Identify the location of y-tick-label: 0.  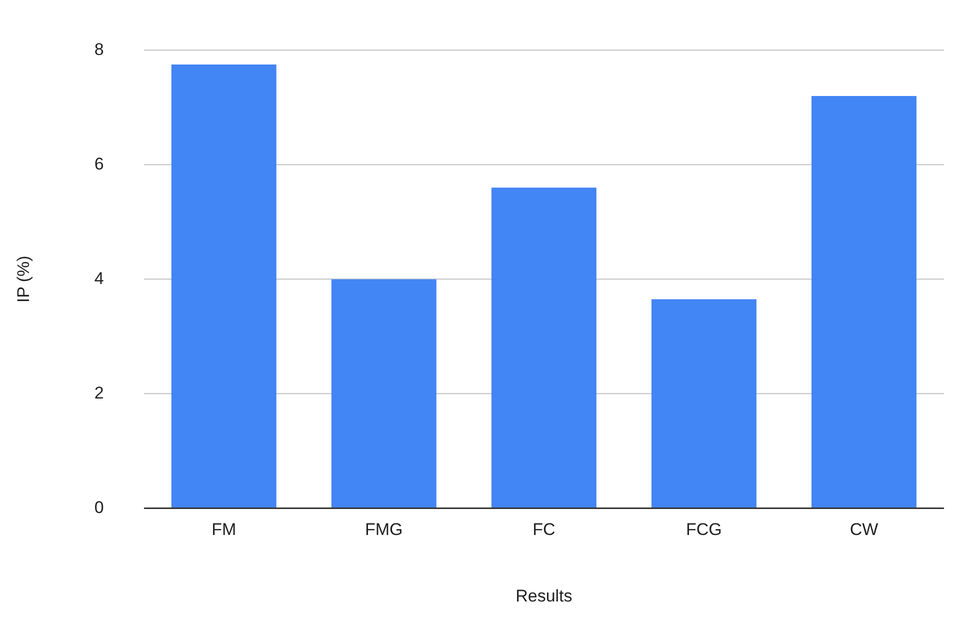
(99, 507).